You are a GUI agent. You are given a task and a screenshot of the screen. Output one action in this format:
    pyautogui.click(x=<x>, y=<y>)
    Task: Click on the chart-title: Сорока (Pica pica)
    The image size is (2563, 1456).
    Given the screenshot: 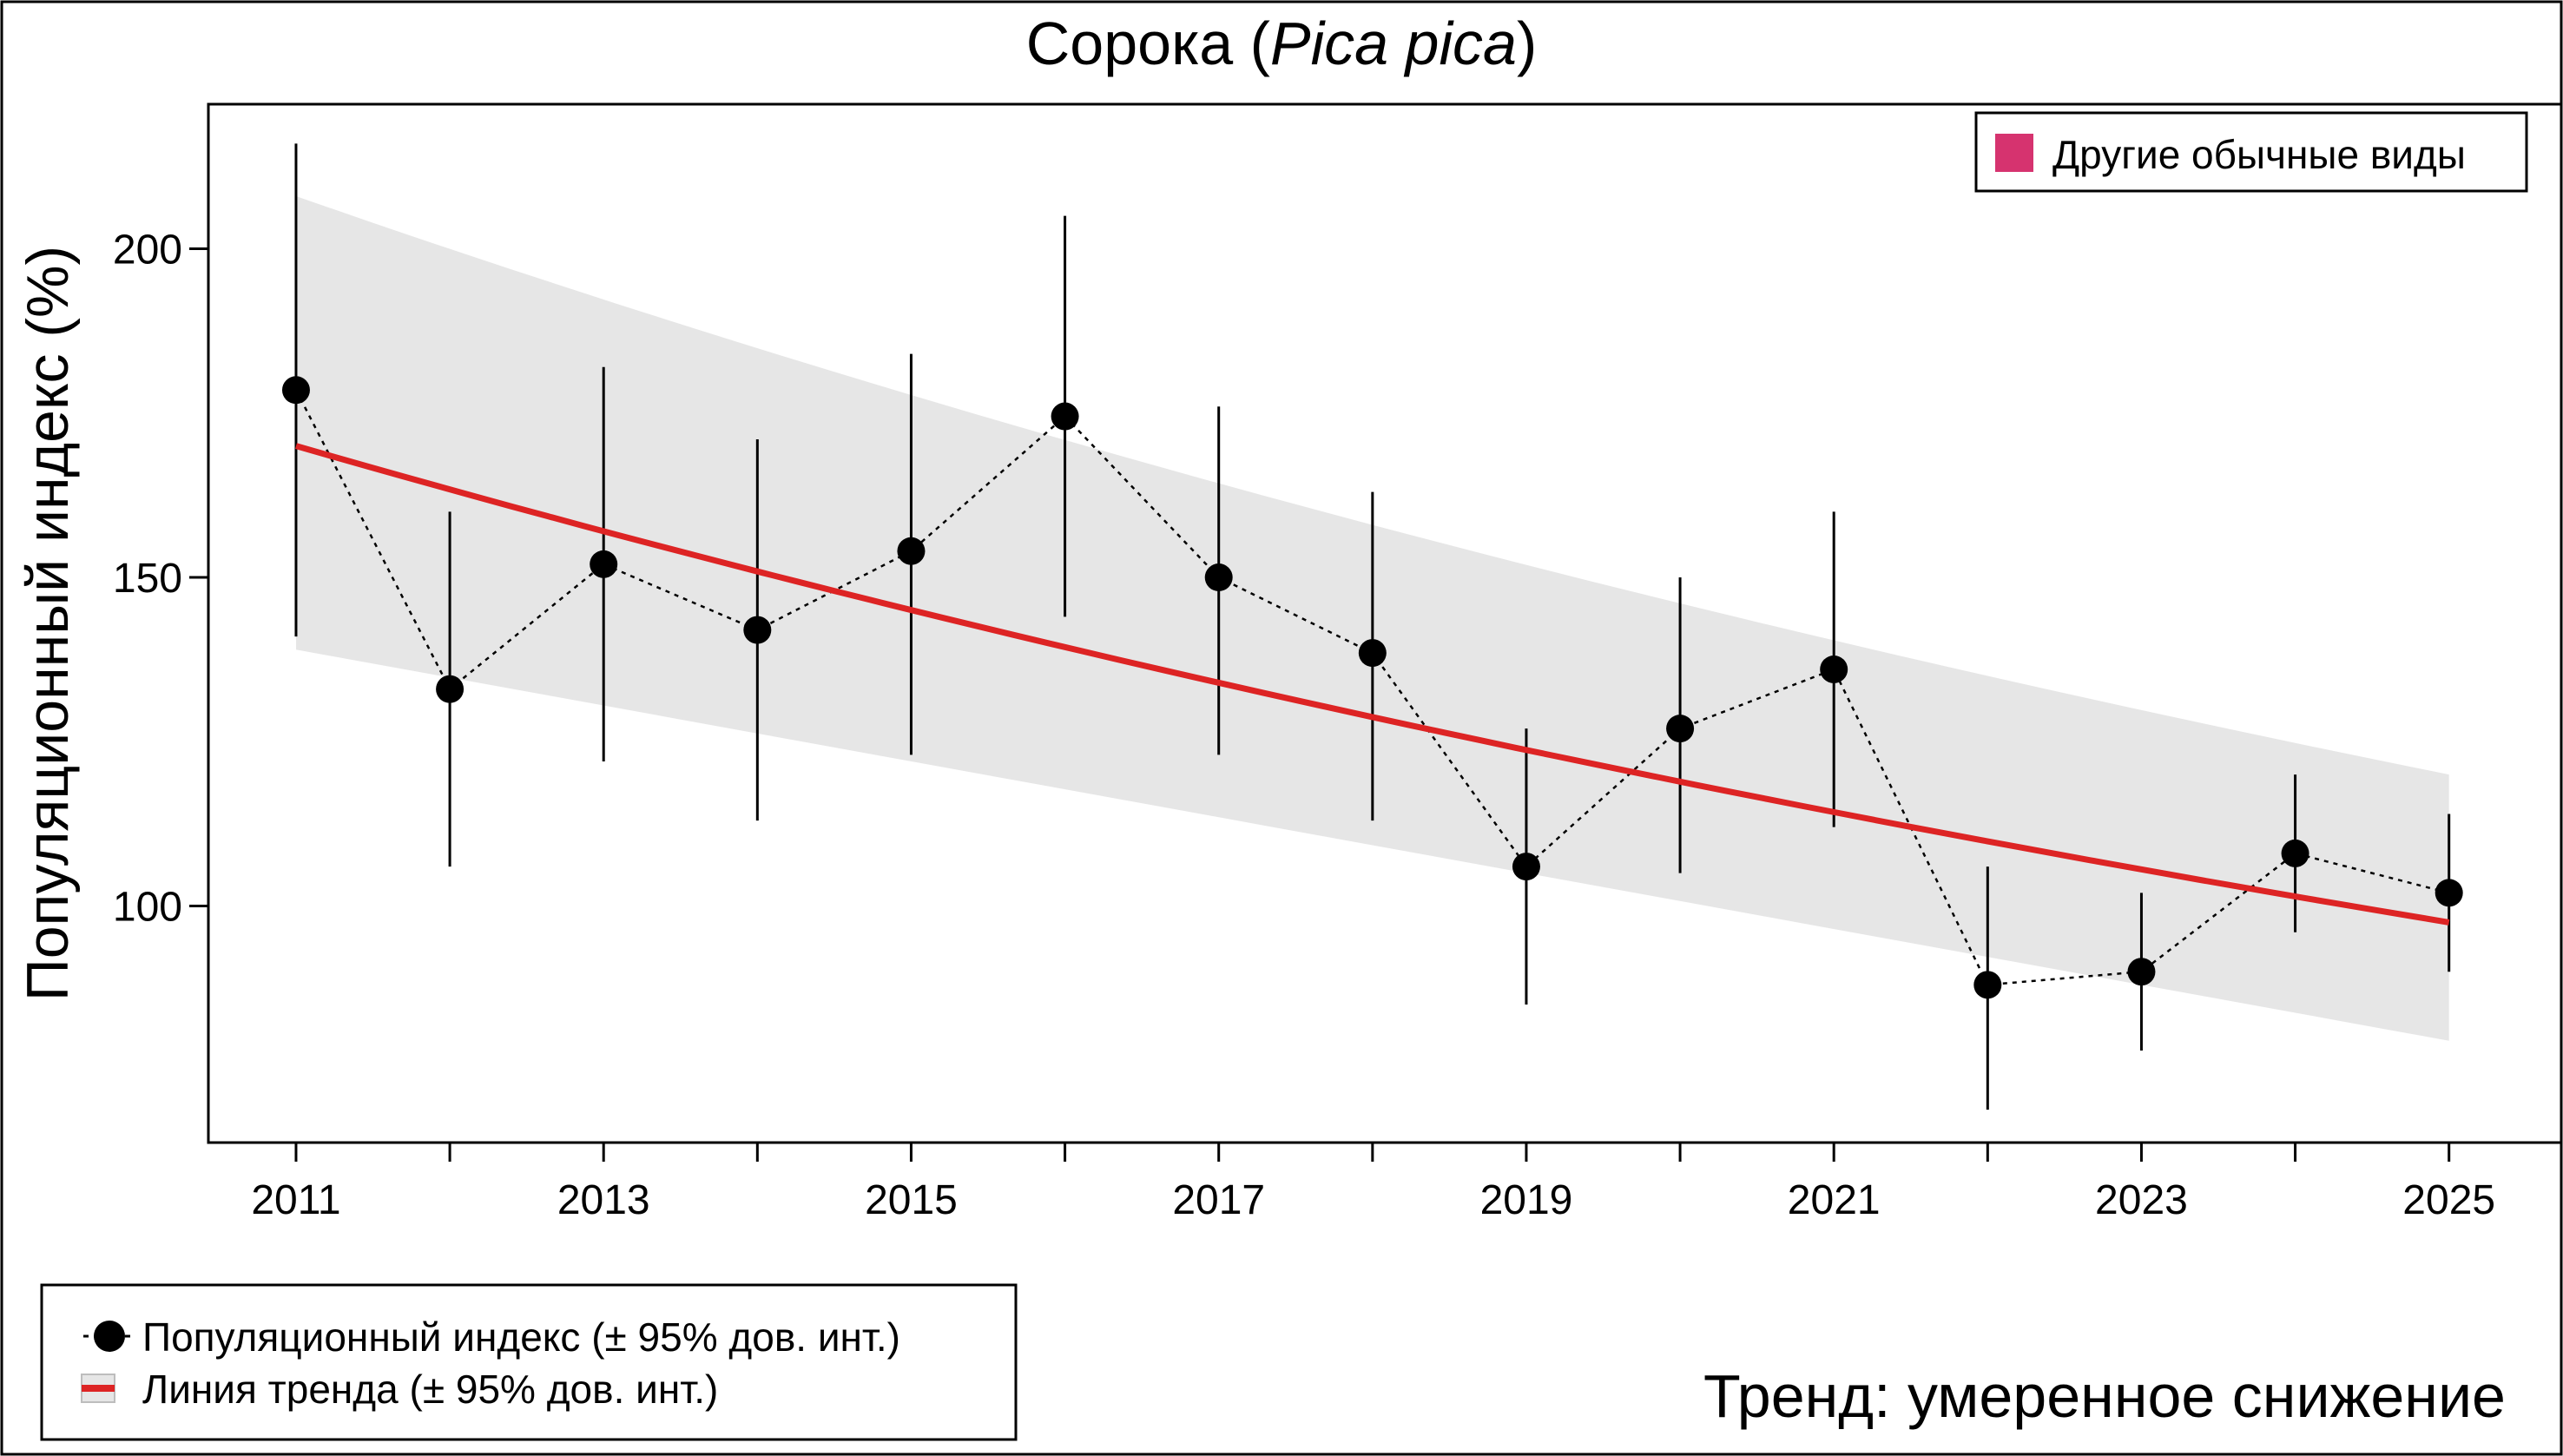 What is the action you would take?
    pyautogui.click(x=1282, y=43)
    